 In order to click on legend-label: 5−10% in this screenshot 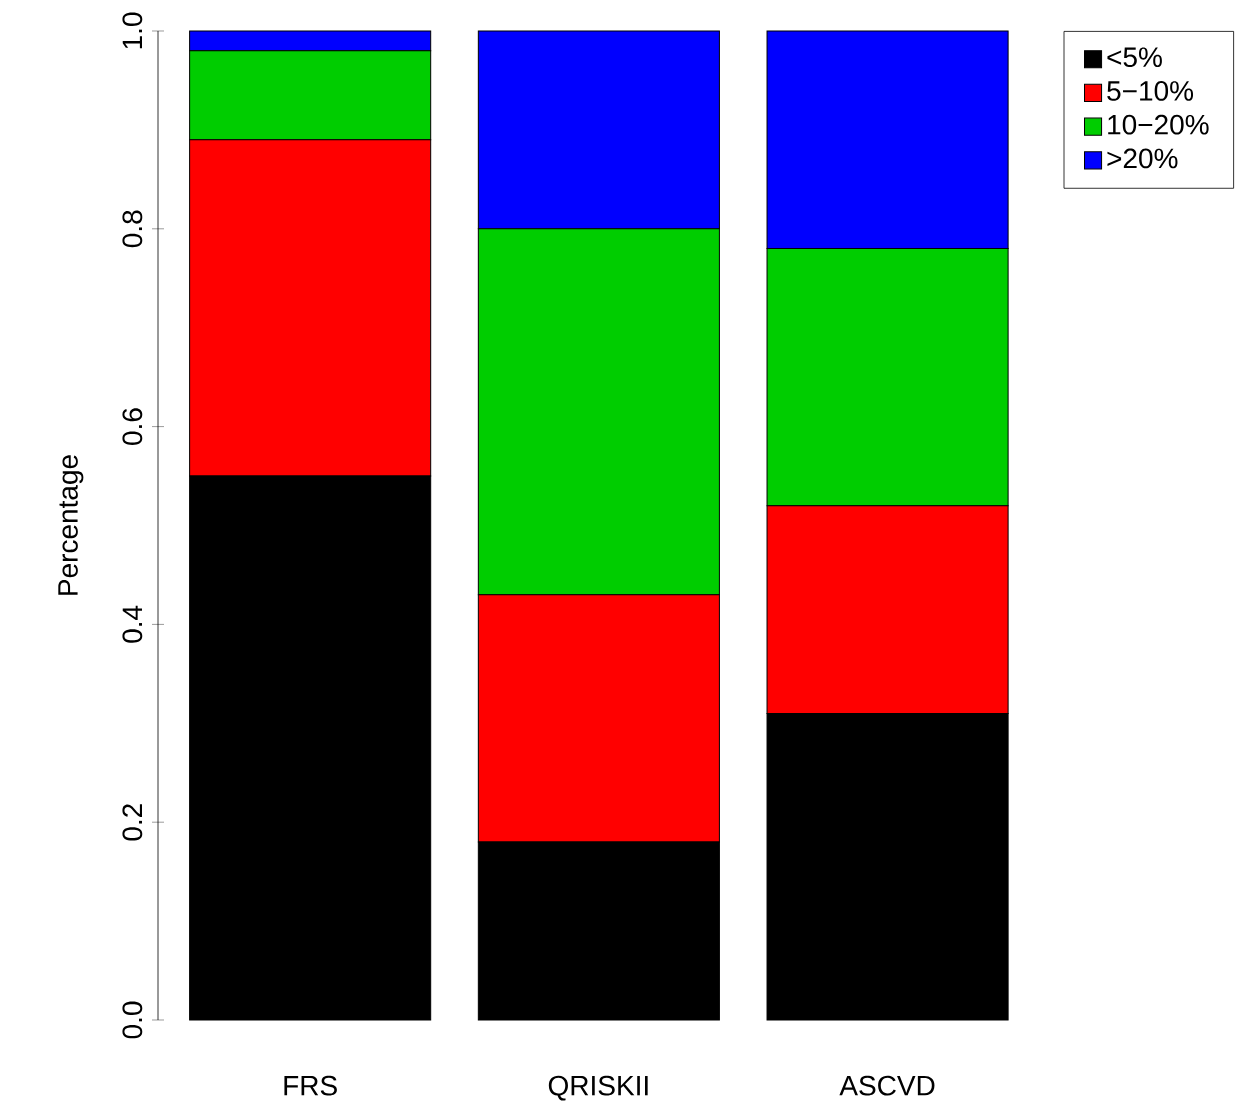, I will do `click(1150, 91)`.